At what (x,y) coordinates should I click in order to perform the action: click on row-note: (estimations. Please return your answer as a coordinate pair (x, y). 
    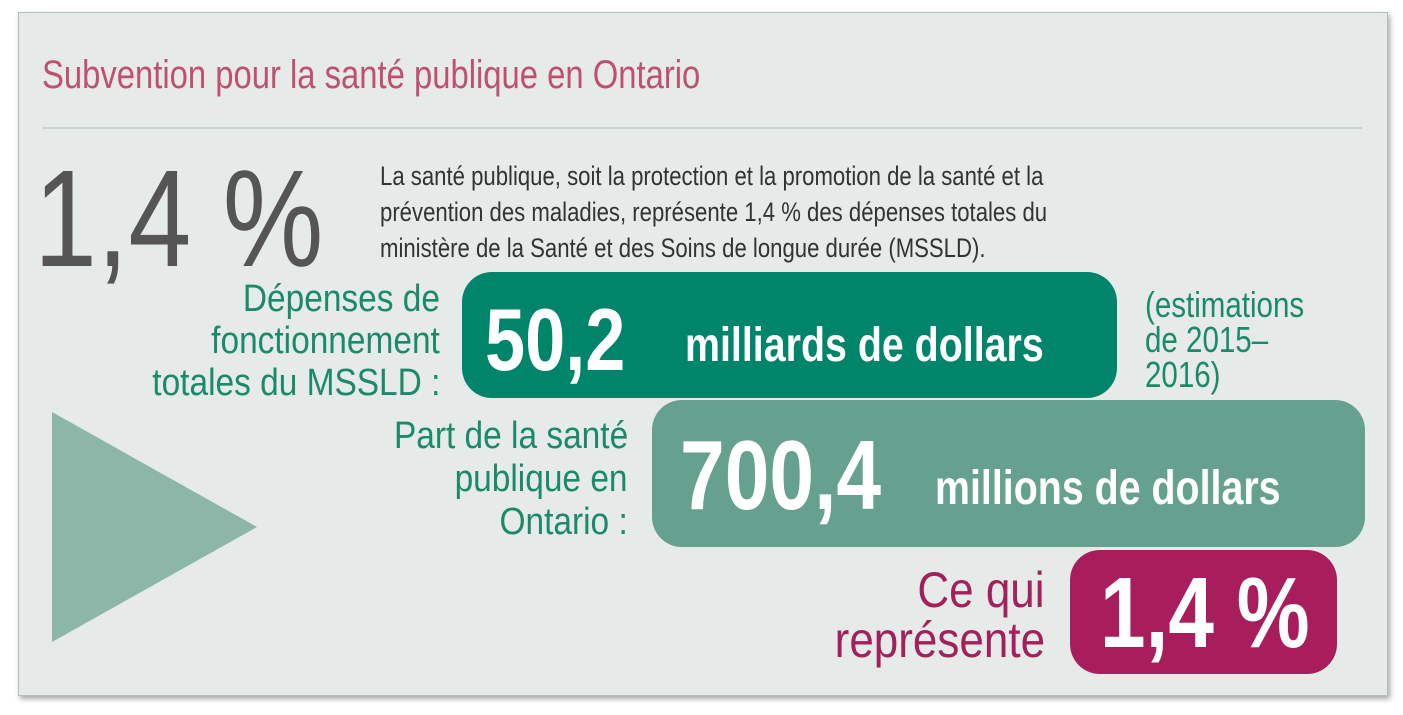
    Looking at the image, I should click on (1225, 304).